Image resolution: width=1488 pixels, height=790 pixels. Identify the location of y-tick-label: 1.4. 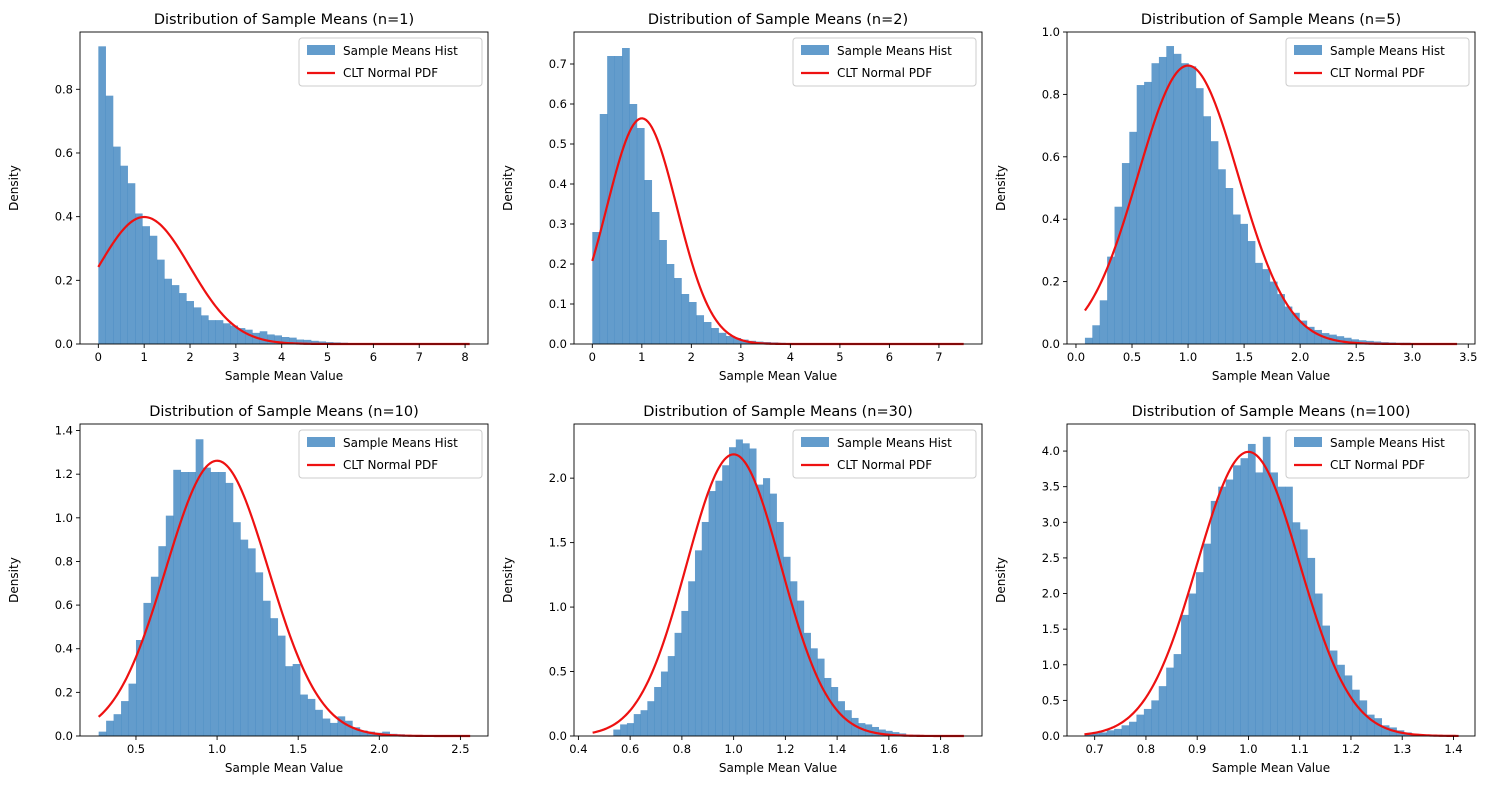
(64, 431).